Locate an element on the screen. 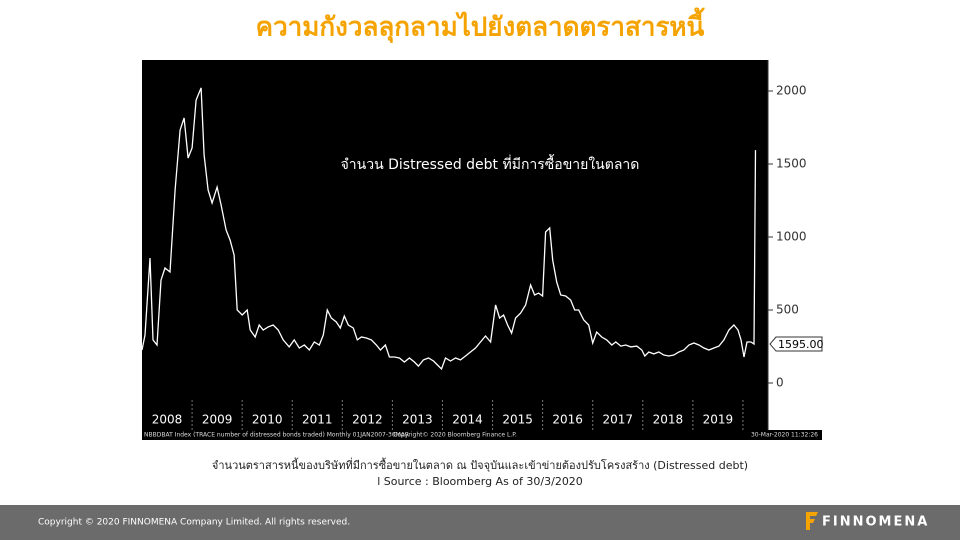  x-tick-label: 2017 is located at coordinates (617, 420).